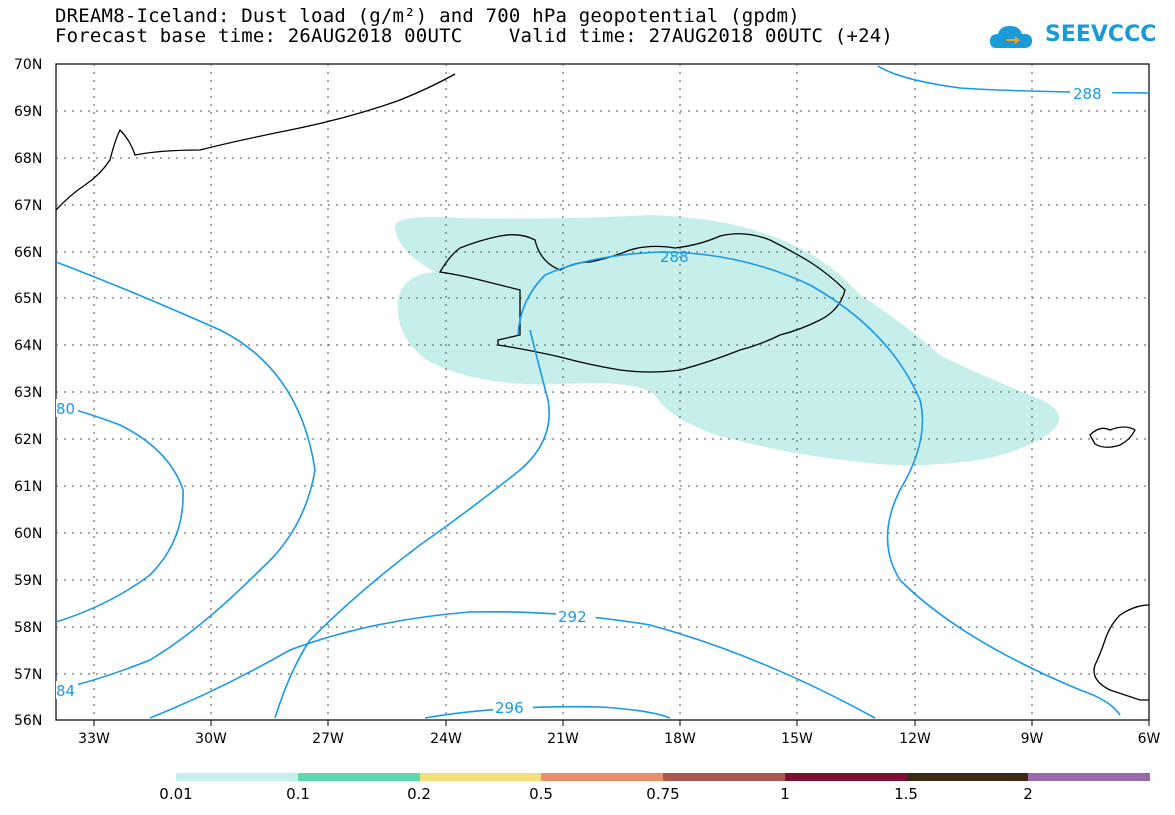 The width and height of the screenshot is (1175, 815). Describe the element at coordinates (211, 739) in the screenshot. I see `lon-label: 30W` at that location.